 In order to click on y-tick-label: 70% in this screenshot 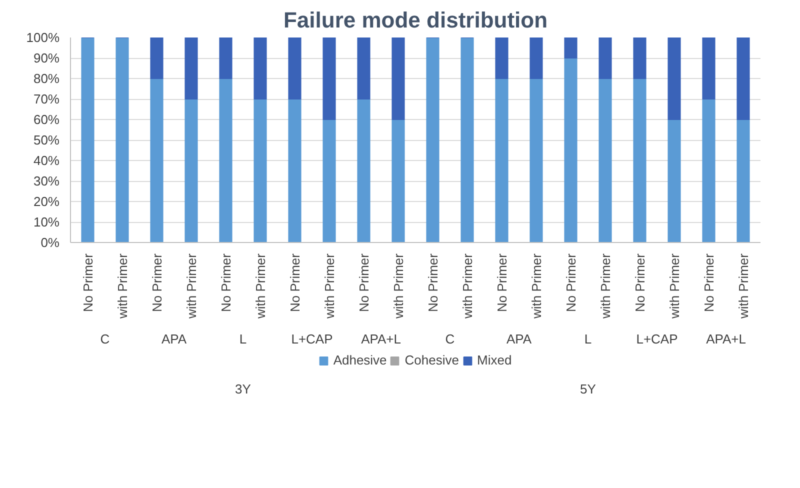, I will do `click(46, 99)`.